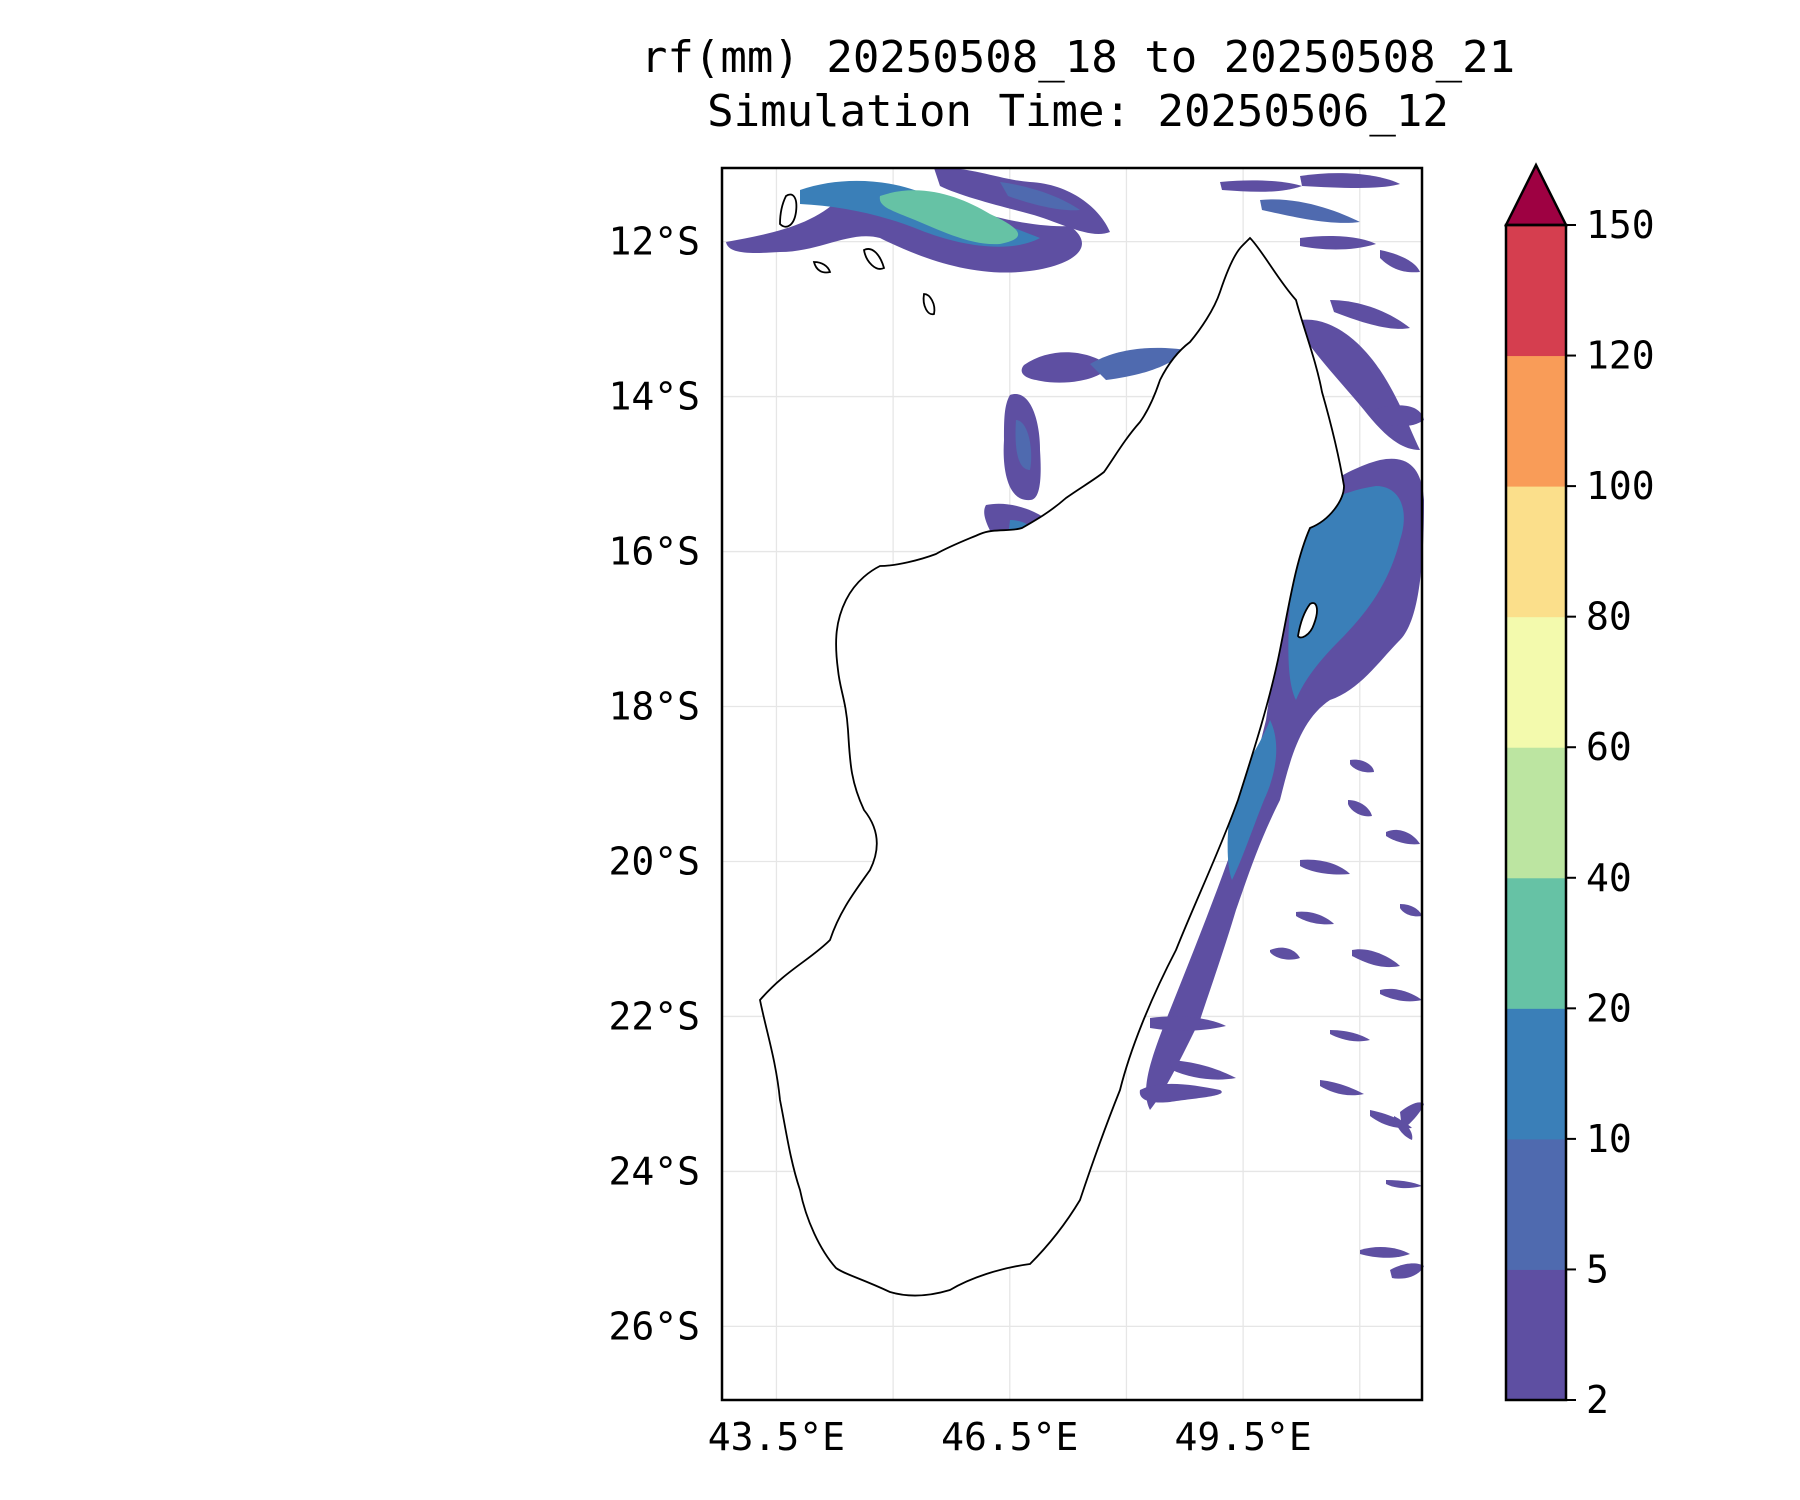  What do you see at coordinates (654, 1016) in the screenshot?
I see `lat-tick-label: 22°S` at bounding box center [654, 1016].